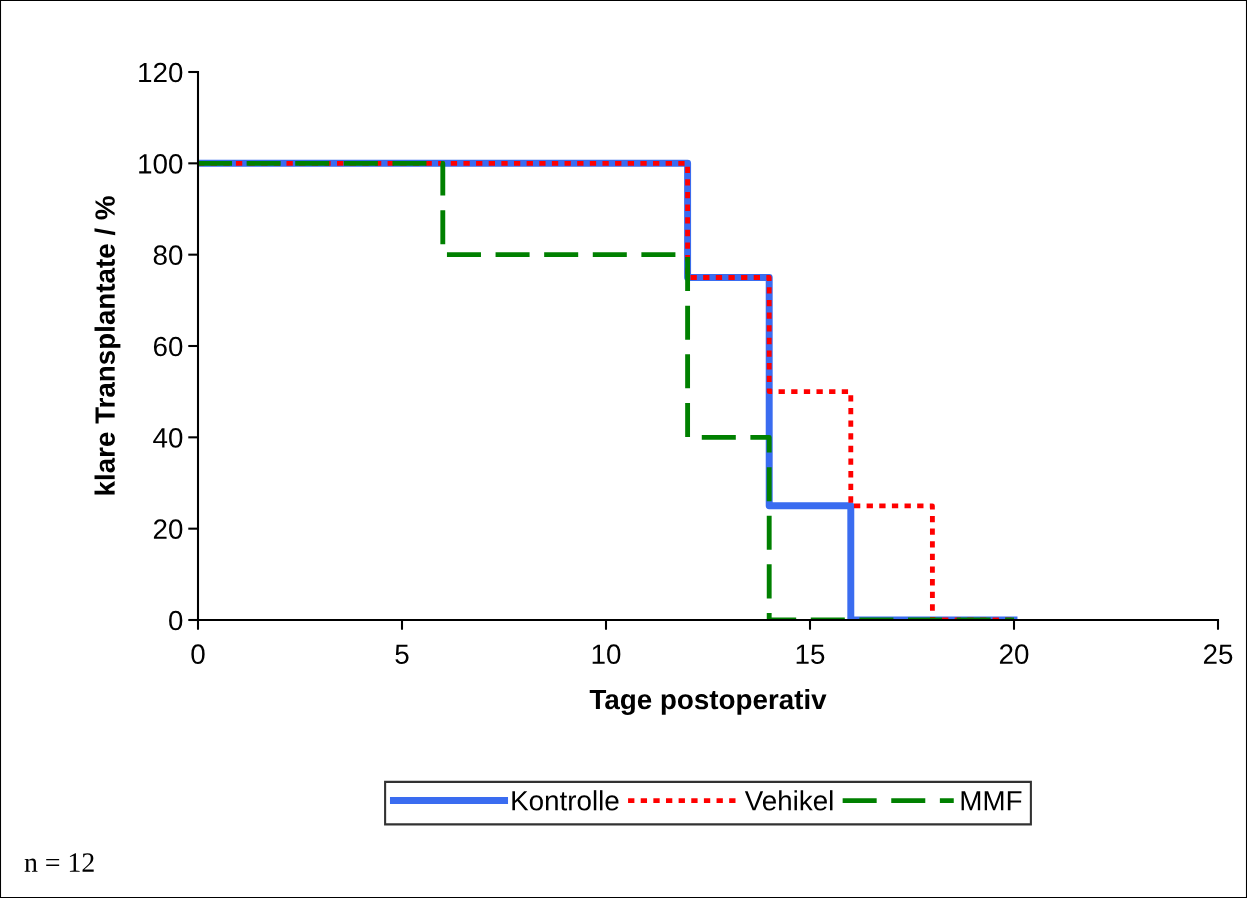 The height and width of the screenshot is (898, 1247). Describe the element at coordinates (161, 72) in the screenshot. I see `y-tick-label: 120` at that location.